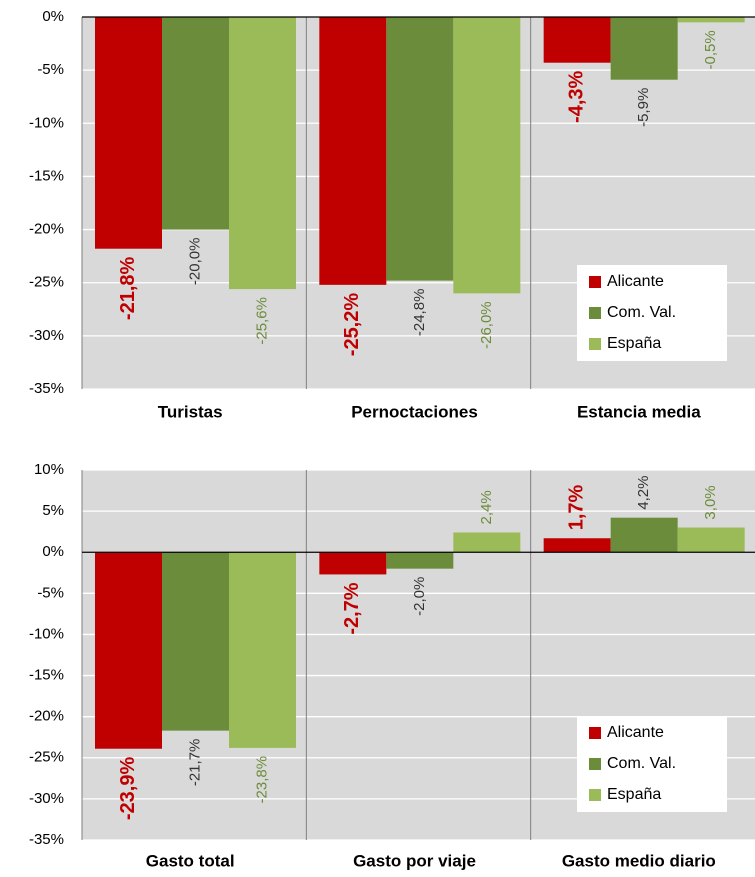  I want to click on value-label: -25,2%, so click(352, 325).